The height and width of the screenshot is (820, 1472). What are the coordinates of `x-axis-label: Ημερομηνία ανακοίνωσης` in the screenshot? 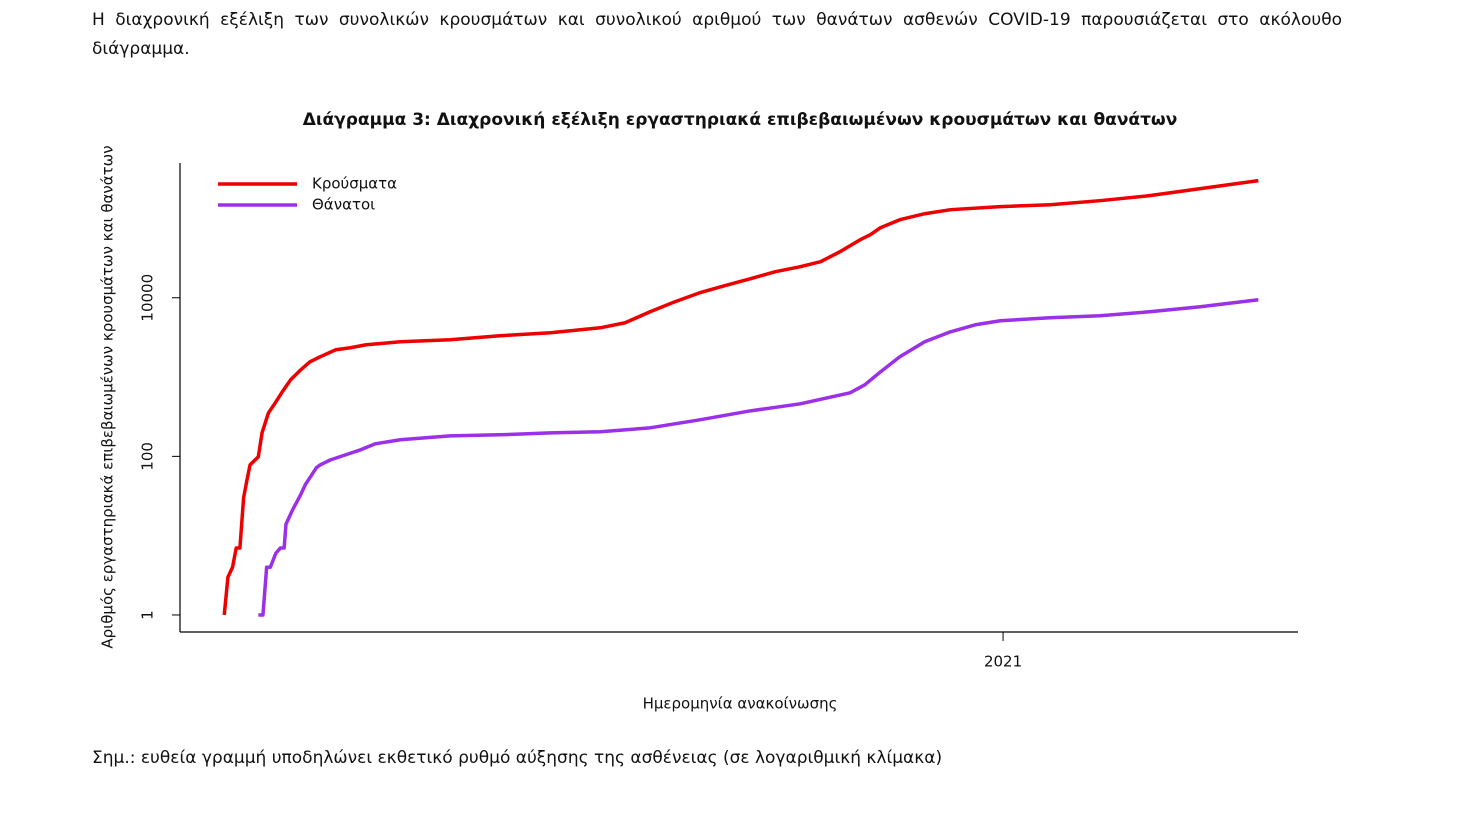 It's located at (740, 704).